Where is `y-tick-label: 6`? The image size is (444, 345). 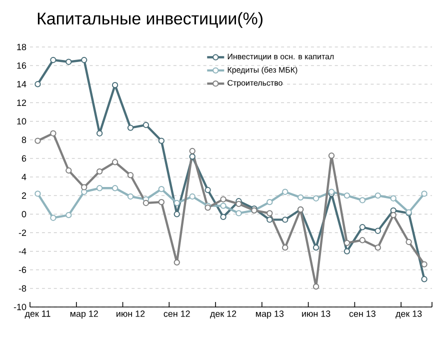
y-tick-label: 6 is located at coordinates (24, 158).